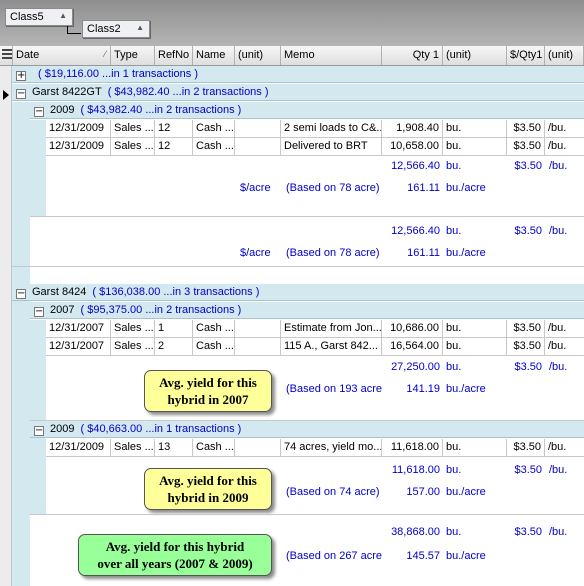  What do you see at coordinates (466, 188) in the screenshot?
I see `summary-per-unit: bu./acre` at bounding box center [466, 188].